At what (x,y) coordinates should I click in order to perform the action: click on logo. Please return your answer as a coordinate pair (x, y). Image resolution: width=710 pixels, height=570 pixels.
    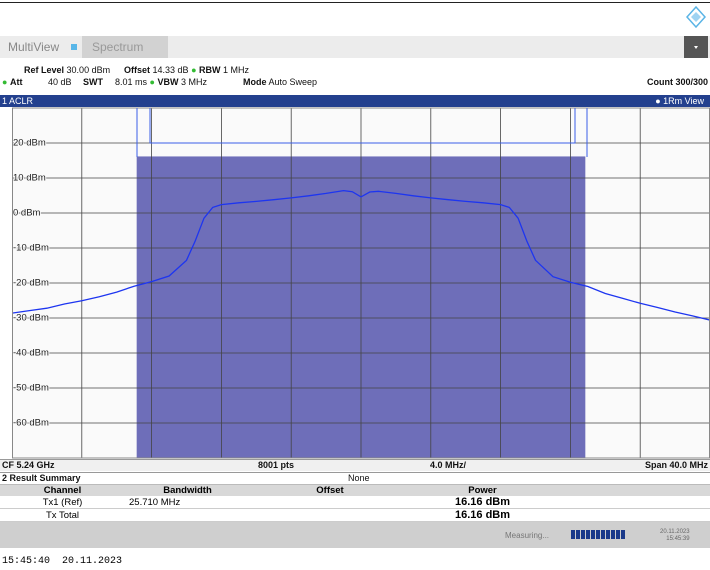
    Looking at the image, I should click on (696, 17).